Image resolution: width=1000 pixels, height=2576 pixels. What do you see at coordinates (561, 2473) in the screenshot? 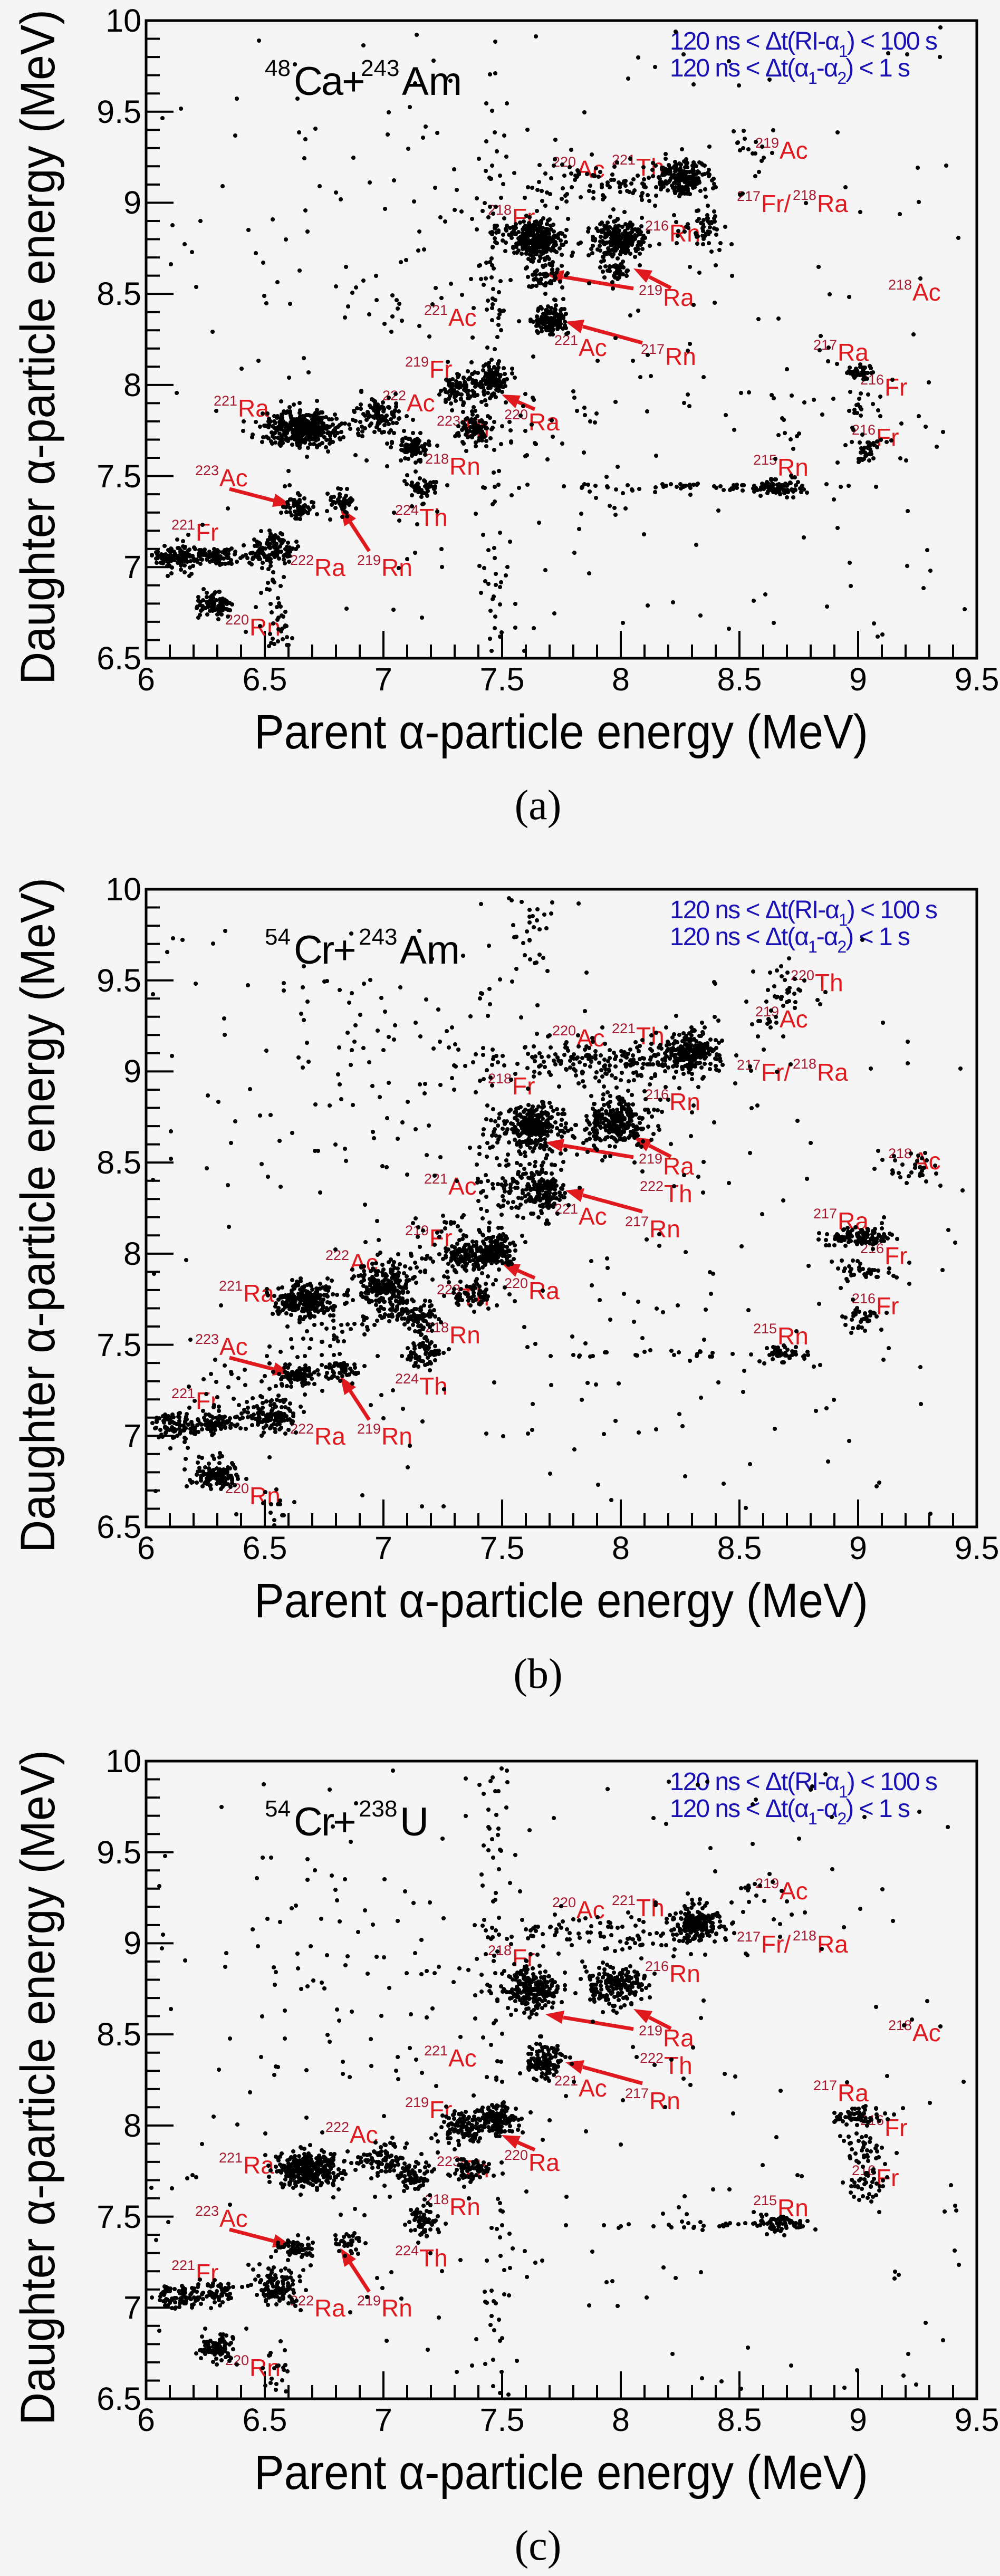
I see `svg-text: Parent α-particle energy (MeV)` at bounding box center [561, 2473].